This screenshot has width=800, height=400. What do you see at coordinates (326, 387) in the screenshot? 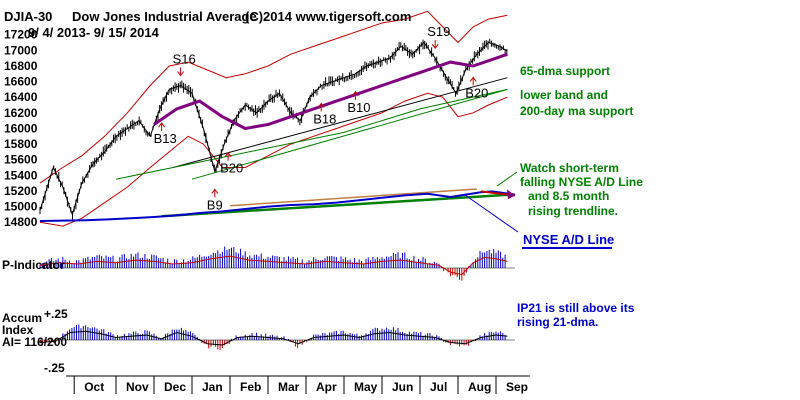
I see `month-label: Apr` at bounding box center [326, 387].